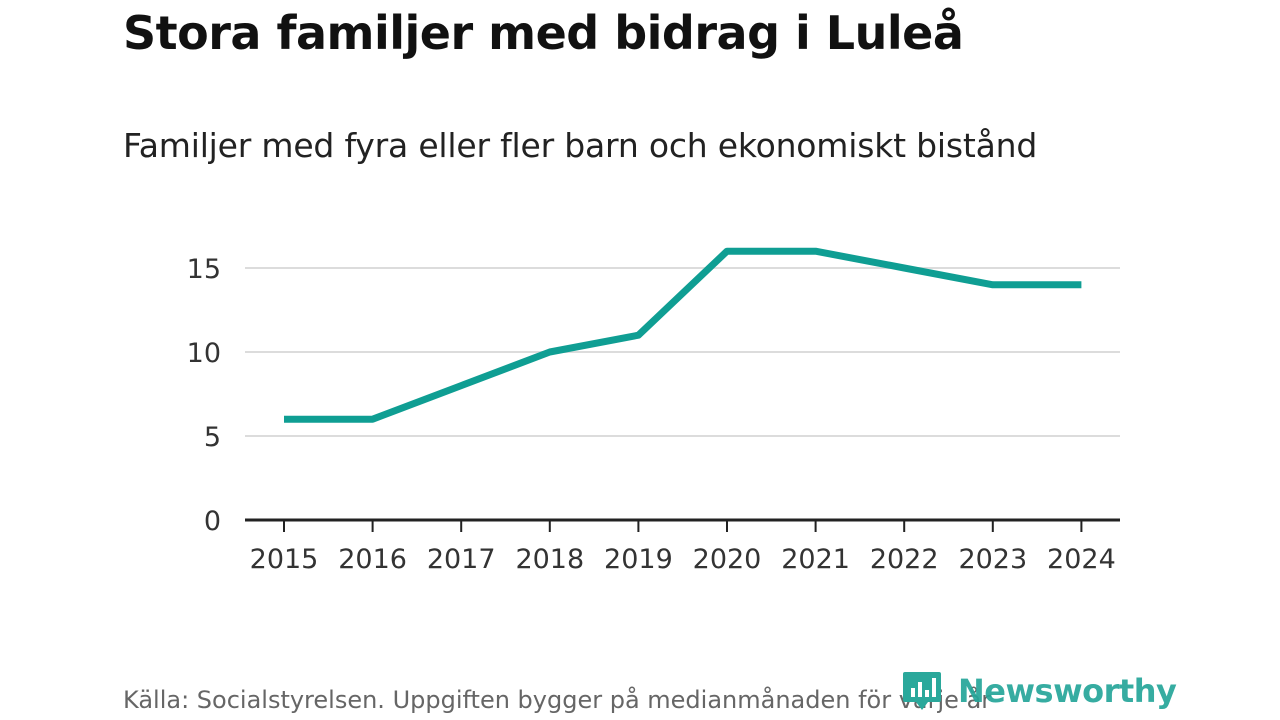 The height and width of the screenshot is (720, 1280). I want to click on y-tick-label-5: 5, so click(212, 437).